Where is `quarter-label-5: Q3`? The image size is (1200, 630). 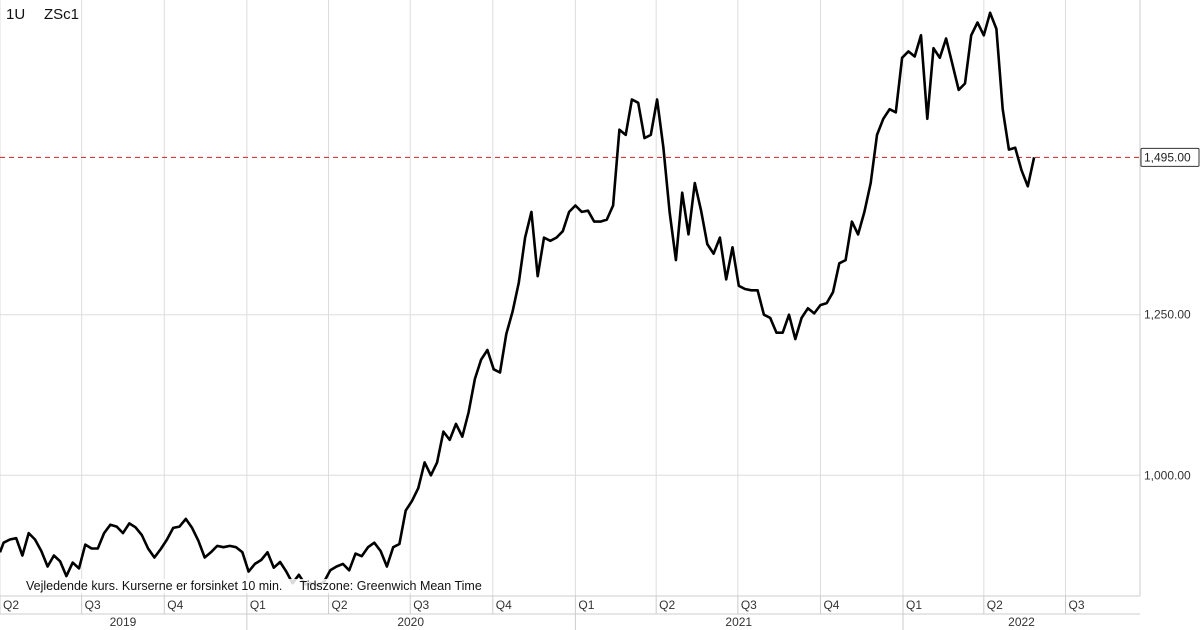
quarter-label-5: Q3 is located at coordinates (421, 605).